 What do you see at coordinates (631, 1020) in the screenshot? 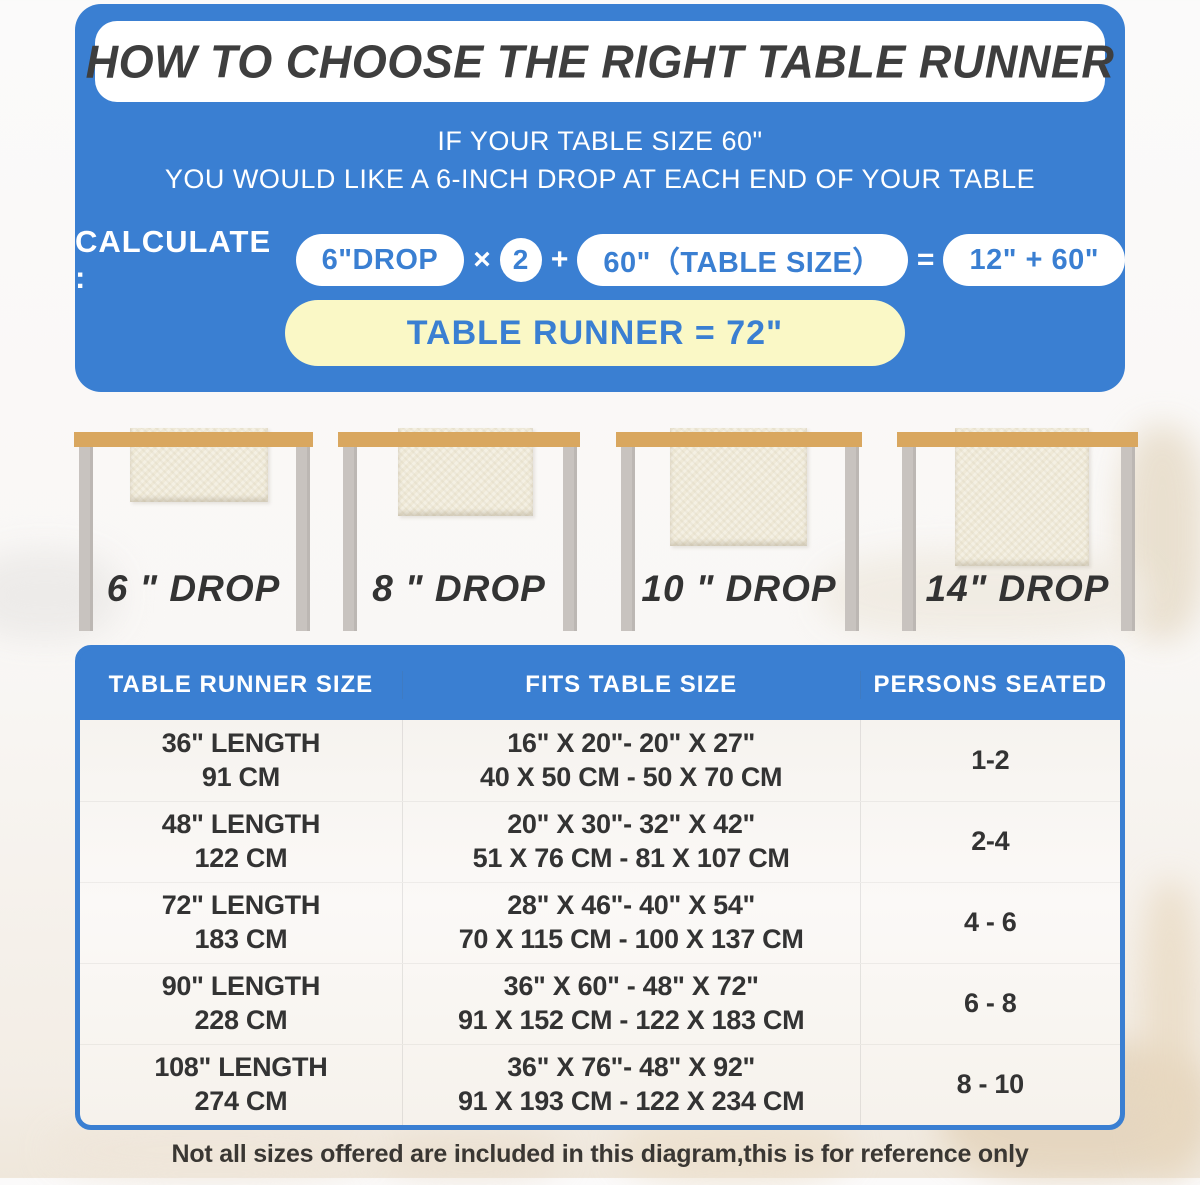
I see `fits-size-cm: 91 X 152 CM - 122 X 183 CM` at bounding box center [631, 1020].